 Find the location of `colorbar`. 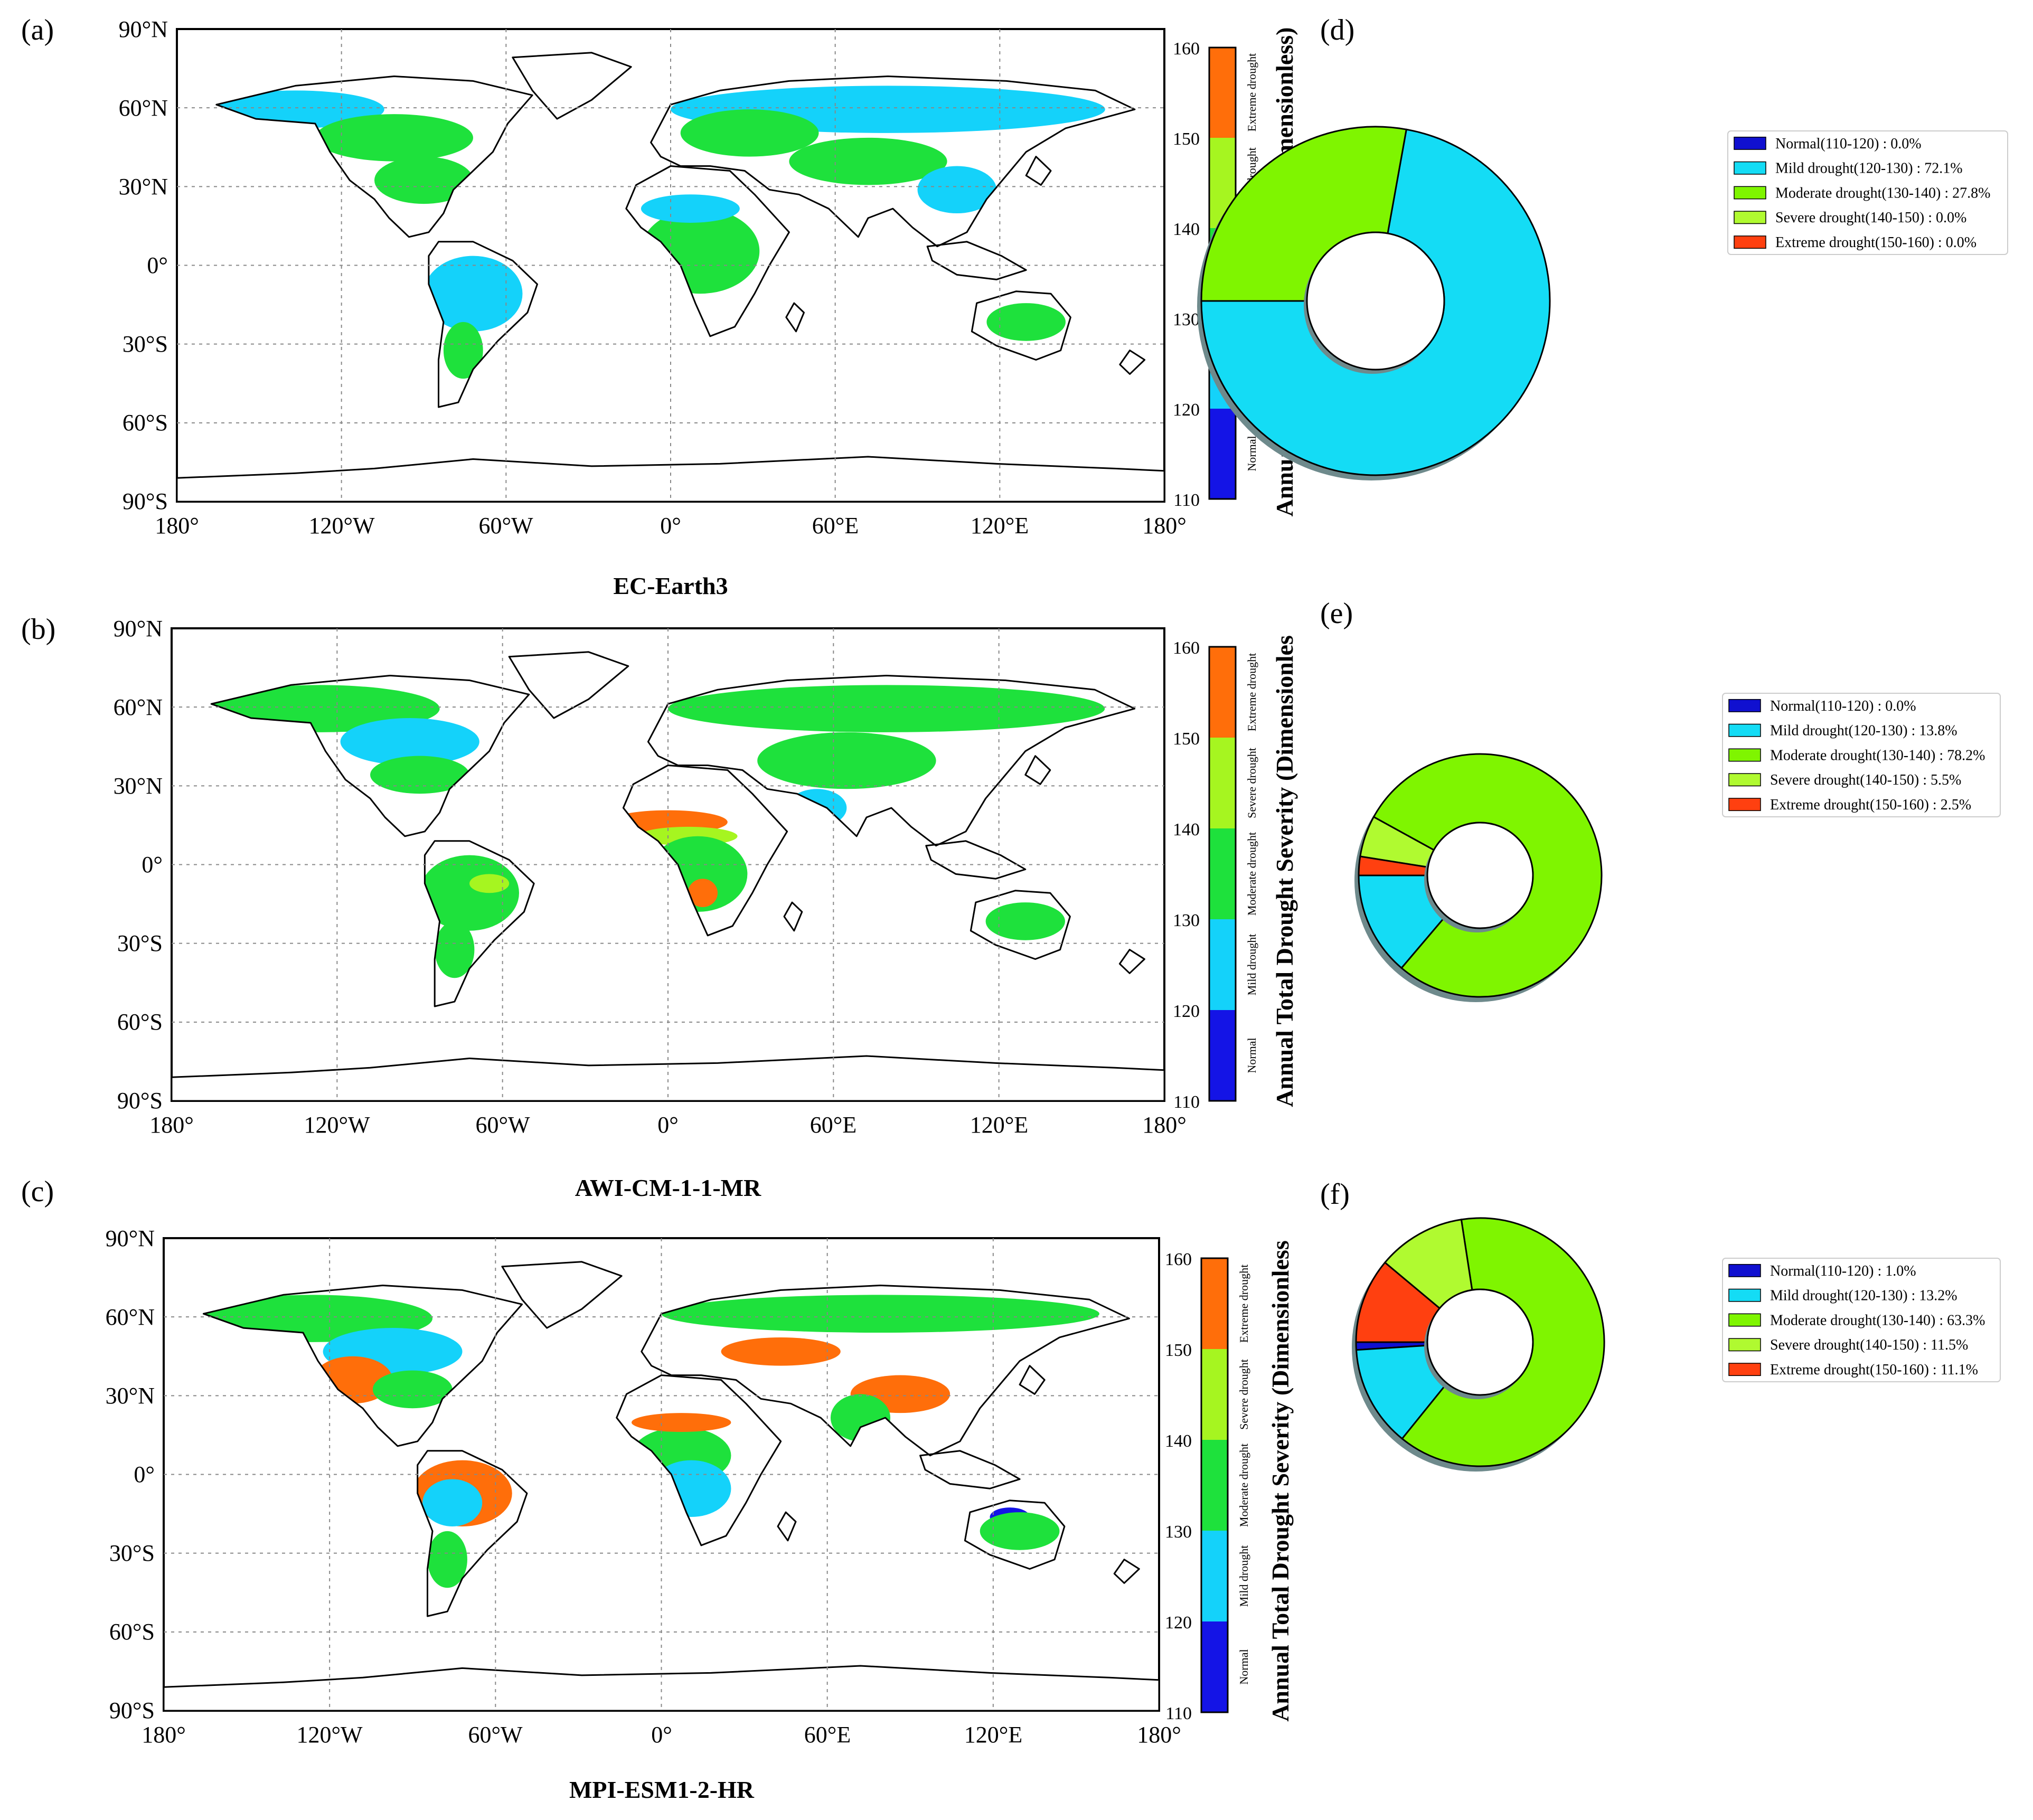

colorbar is located at coordinates (1222, 874).